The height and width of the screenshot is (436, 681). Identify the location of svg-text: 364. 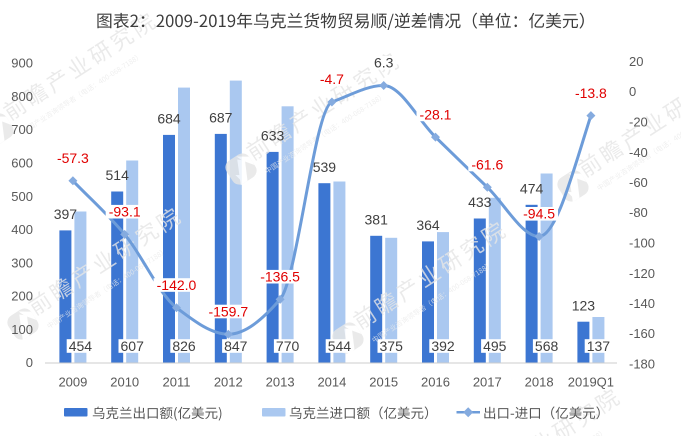
(428, 225).